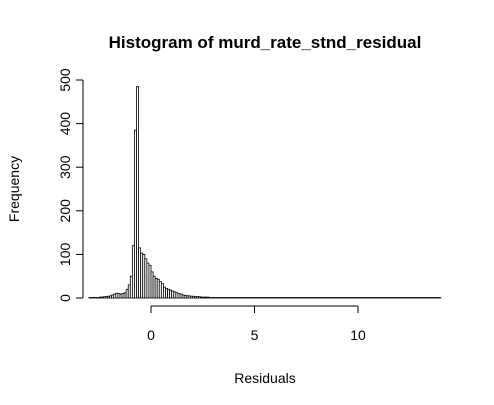 This screenshot has height=405, width=494. Describe the element at coordinates (70, 185) in the screenshot. I see `y-axis-ticks: 0 100 200 300 400 500` at that location.